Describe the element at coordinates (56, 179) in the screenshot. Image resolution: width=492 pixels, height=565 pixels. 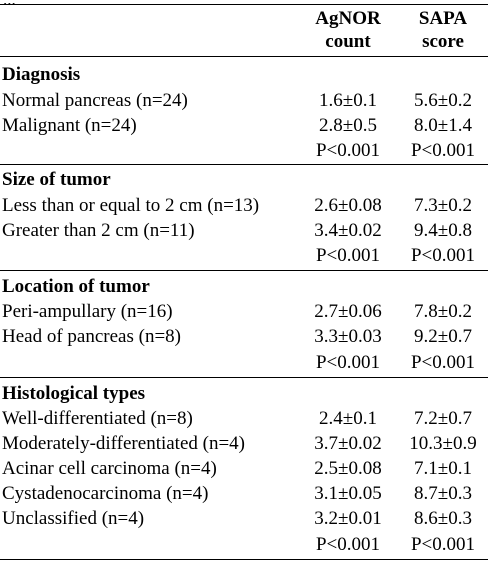
I see `section-title: Size of tumor` at that location.